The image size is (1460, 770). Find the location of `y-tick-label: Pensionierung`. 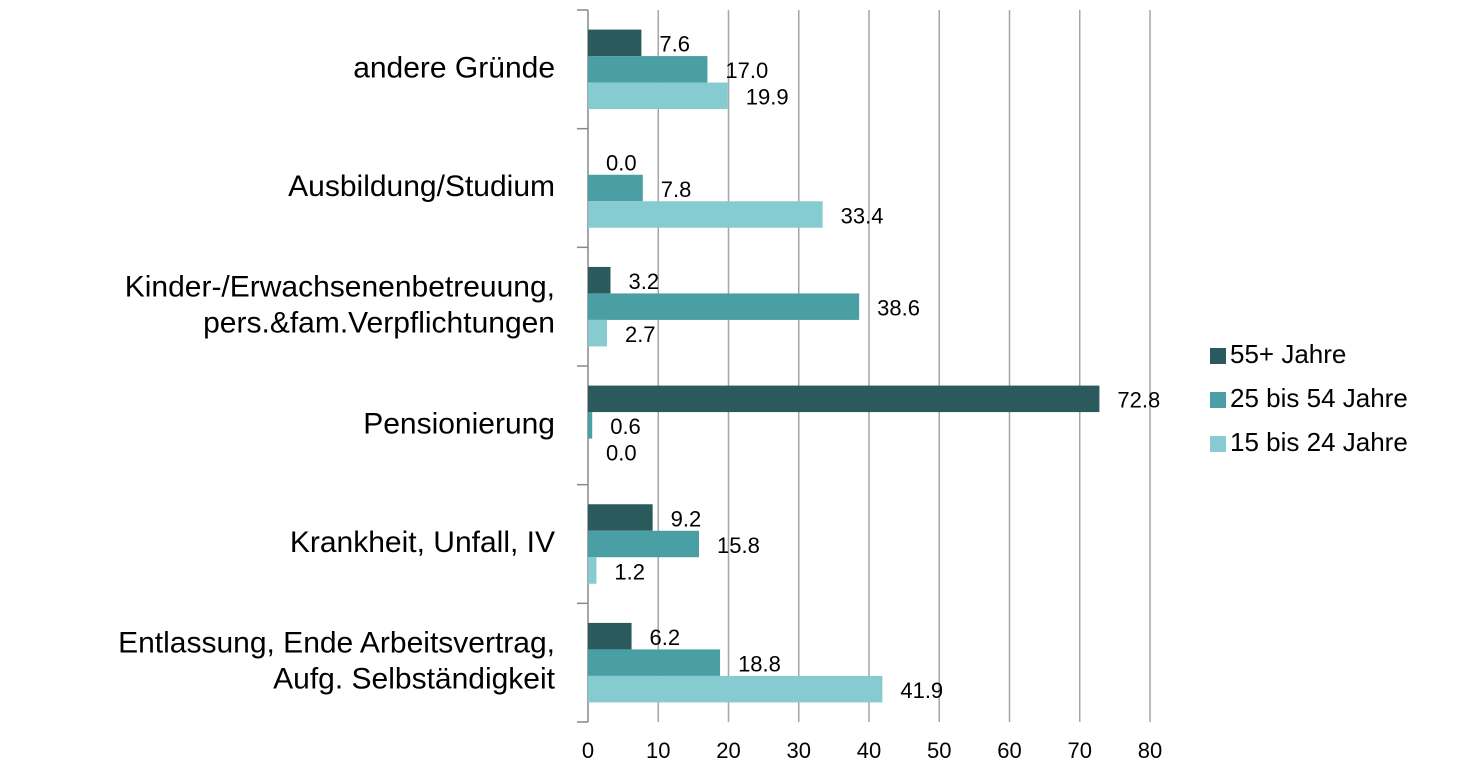

y-tick-label: Pensionierung is located at coordinates (459, 423).